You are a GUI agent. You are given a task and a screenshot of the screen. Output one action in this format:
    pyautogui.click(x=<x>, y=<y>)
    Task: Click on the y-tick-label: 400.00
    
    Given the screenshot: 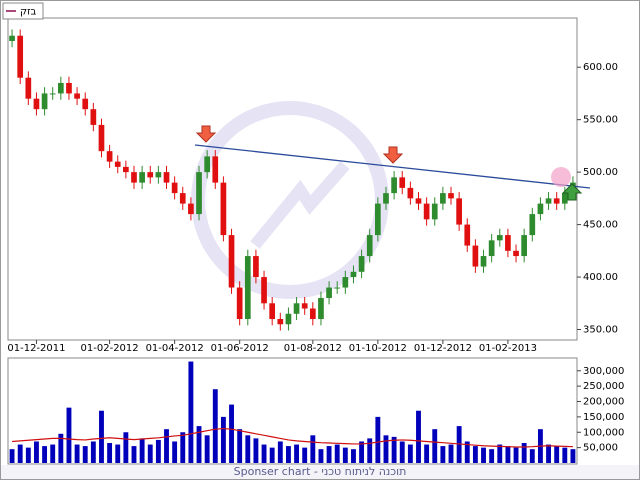 What is the action you would take?
    pyautogui.click(x=600, y=277)
    